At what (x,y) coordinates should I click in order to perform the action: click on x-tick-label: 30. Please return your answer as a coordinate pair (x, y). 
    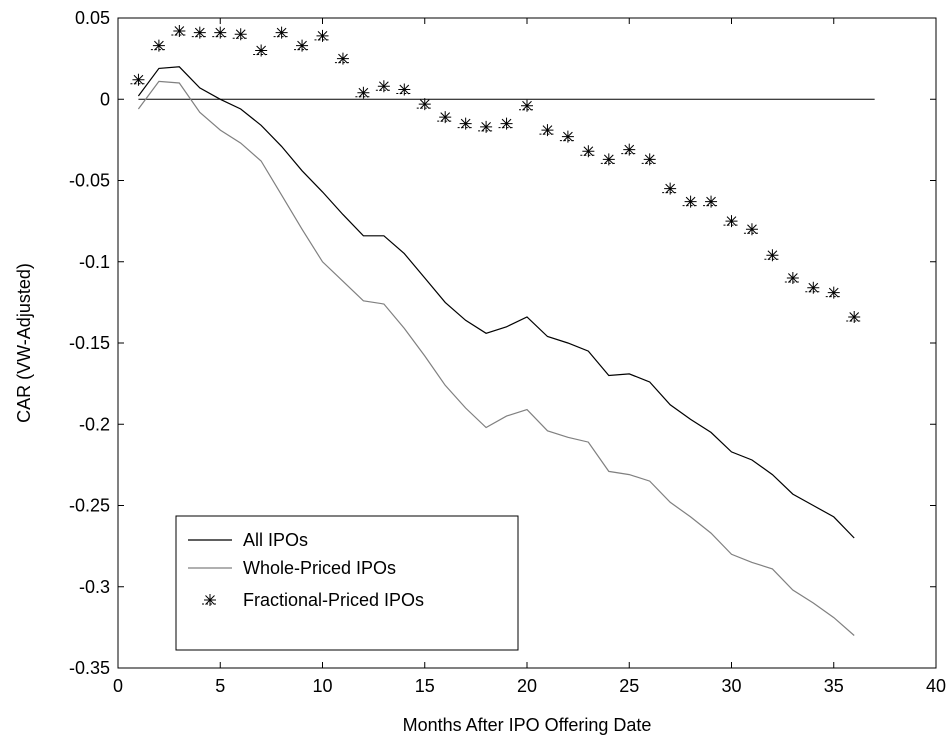
    Looking at the image, I should click on (731, 686).